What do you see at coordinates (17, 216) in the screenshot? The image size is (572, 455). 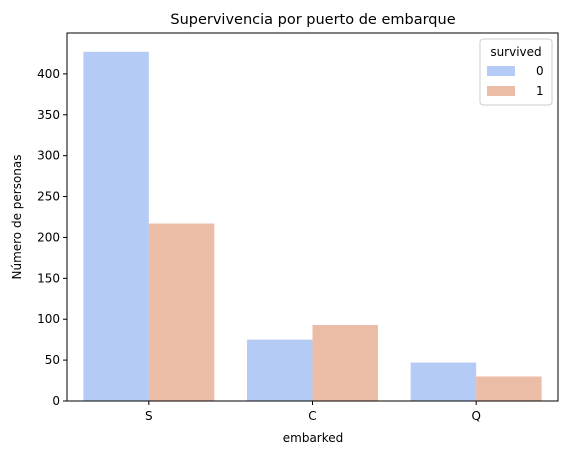 I see `y-axis-title: Número de personas` at bounding box center [17, 216].